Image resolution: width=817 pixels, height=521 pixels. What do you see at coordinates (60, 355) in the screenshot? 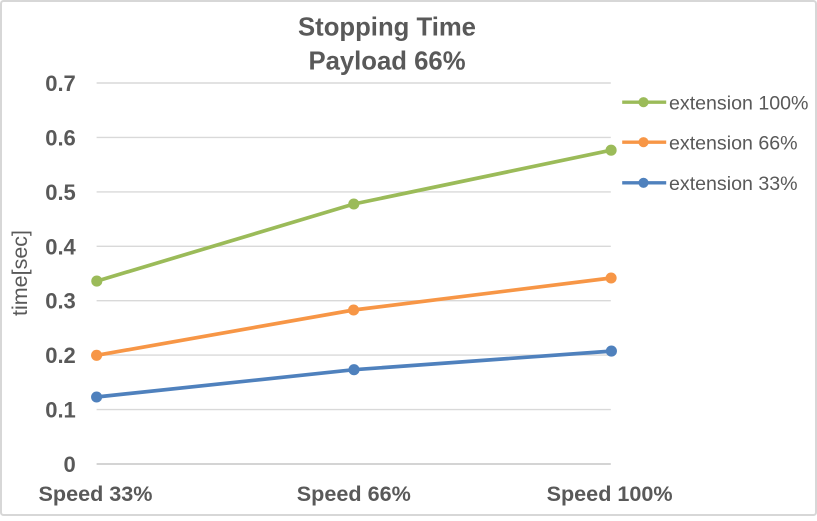
I see `svg-text: 0.2` at bounding box center [60, 355].